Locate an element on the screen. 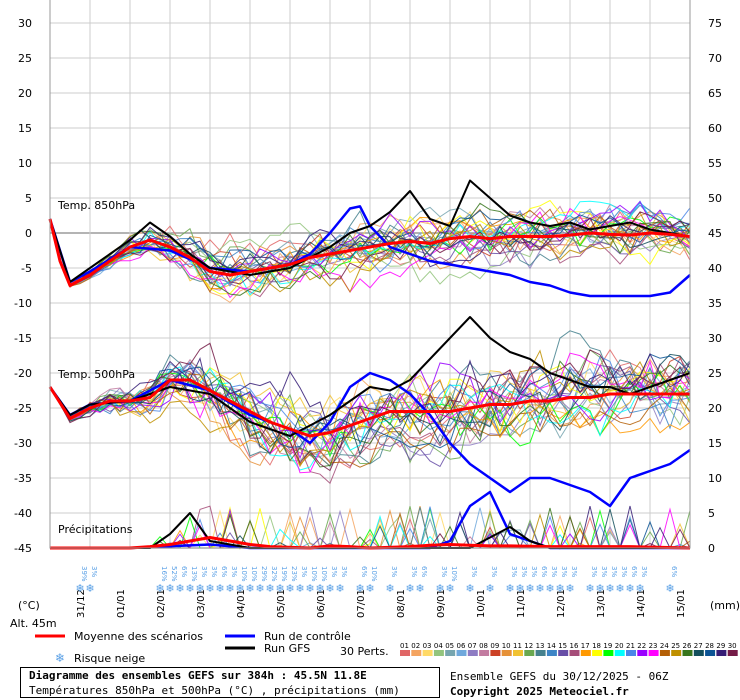 Image resolution: width=740 pixels, height=700 pixels. left-tick-label: 15 is located at coordinates (25, 128).